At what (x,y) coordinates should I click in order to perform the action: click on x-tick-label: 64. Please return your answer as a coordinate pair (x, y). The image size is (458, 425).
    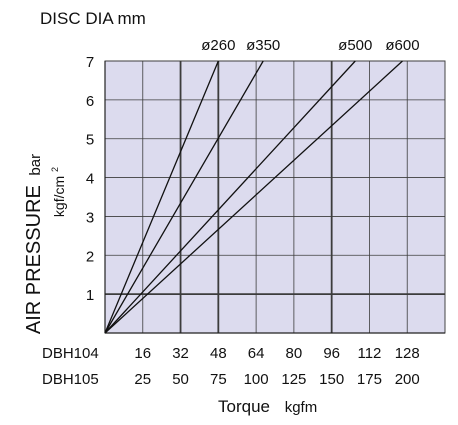
    Looking at the image, I should click on (256, 353).